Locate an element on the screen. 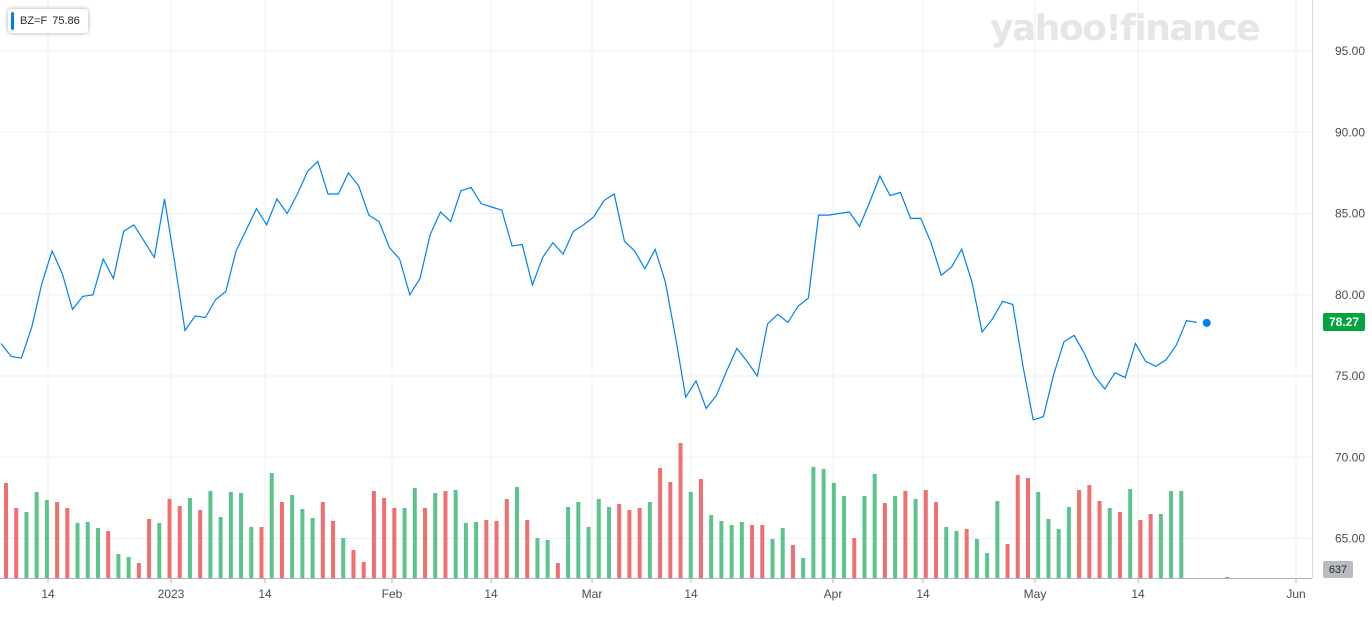 The image size is (1372, 620). y-tick-label: 75.00 is located at coordinates (1350, 376).